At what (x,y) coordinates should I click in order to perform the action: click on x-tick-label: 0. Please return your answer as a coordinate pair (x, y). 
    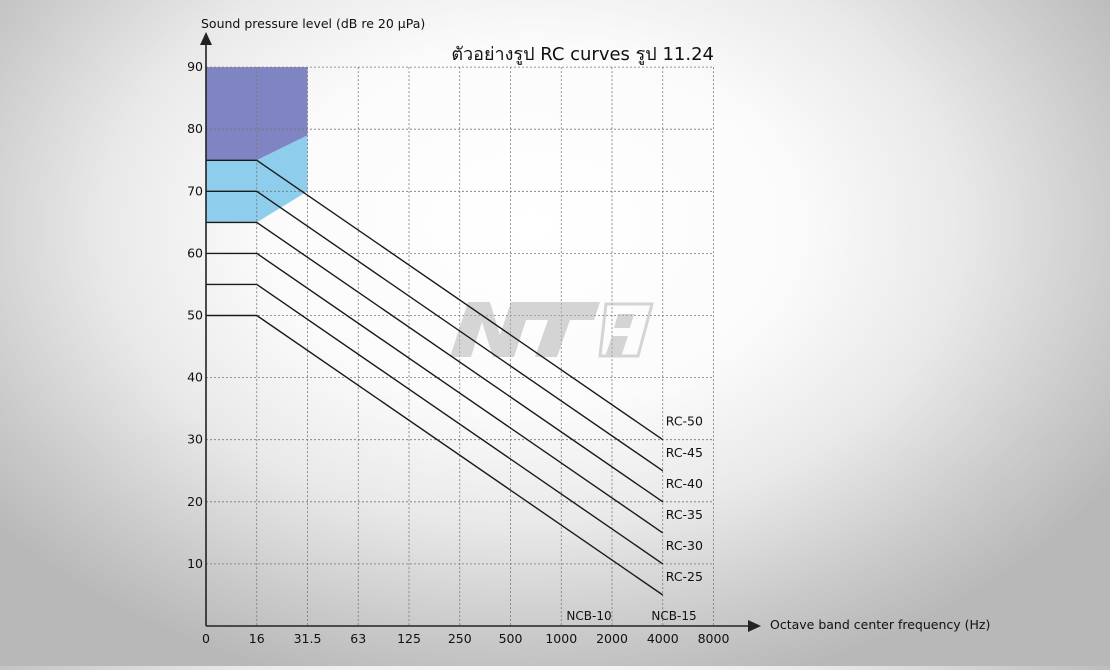
    Looking at the image, I should click on (206, 638).